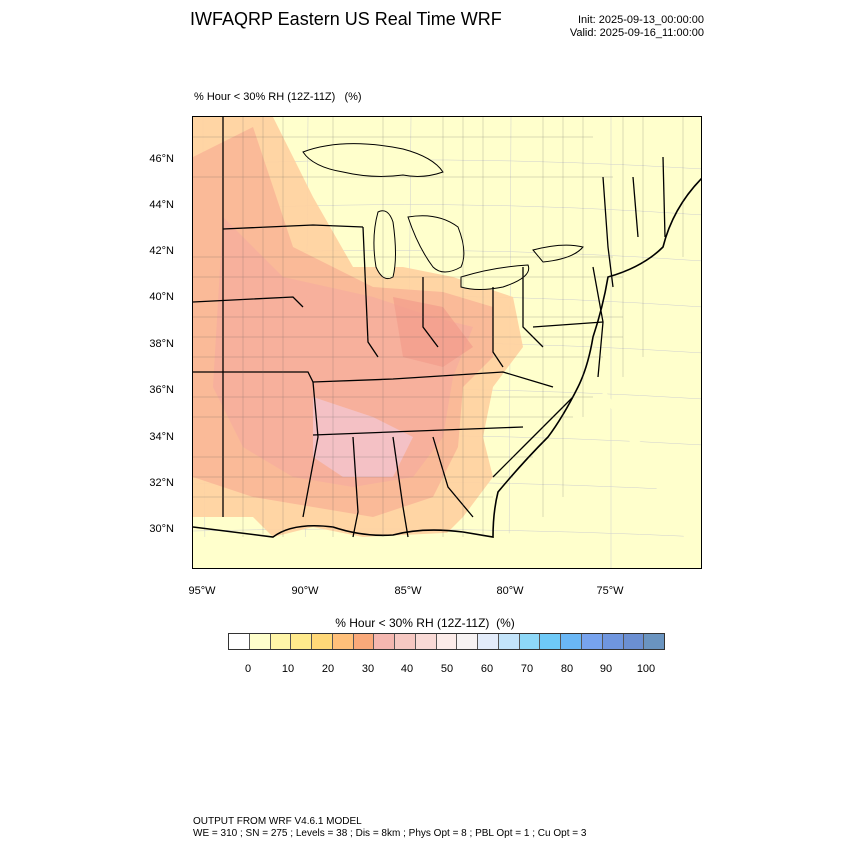 Image resolution: width=850 pixels, height=850 pixels. What do you see at coordinates (161, 297) in the screenshot?
I see `lat-label: 40°N` at bounding box center [161, 297].